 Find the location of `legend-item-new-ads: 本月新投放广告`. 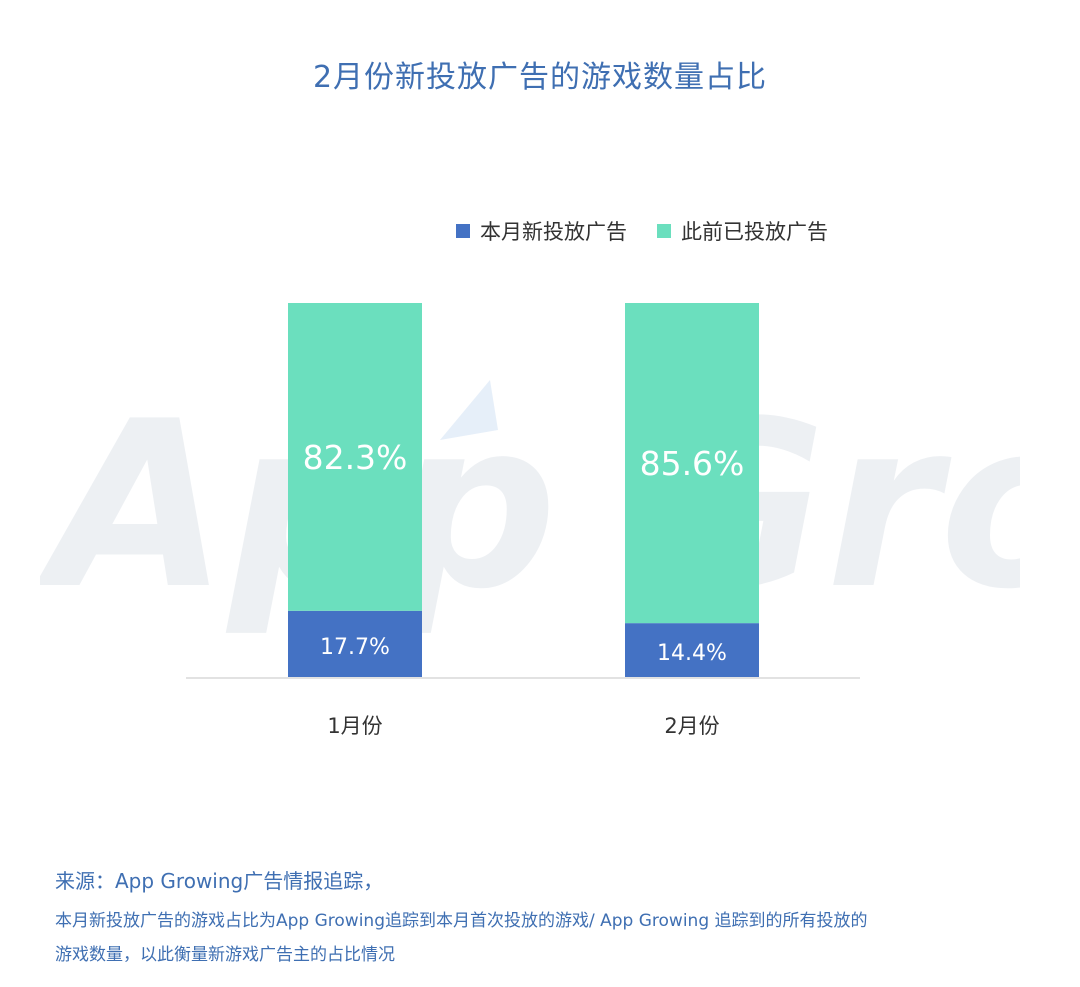

legend-item-new-ads: 本月新投放广告 is located at coordinates (541, 231).